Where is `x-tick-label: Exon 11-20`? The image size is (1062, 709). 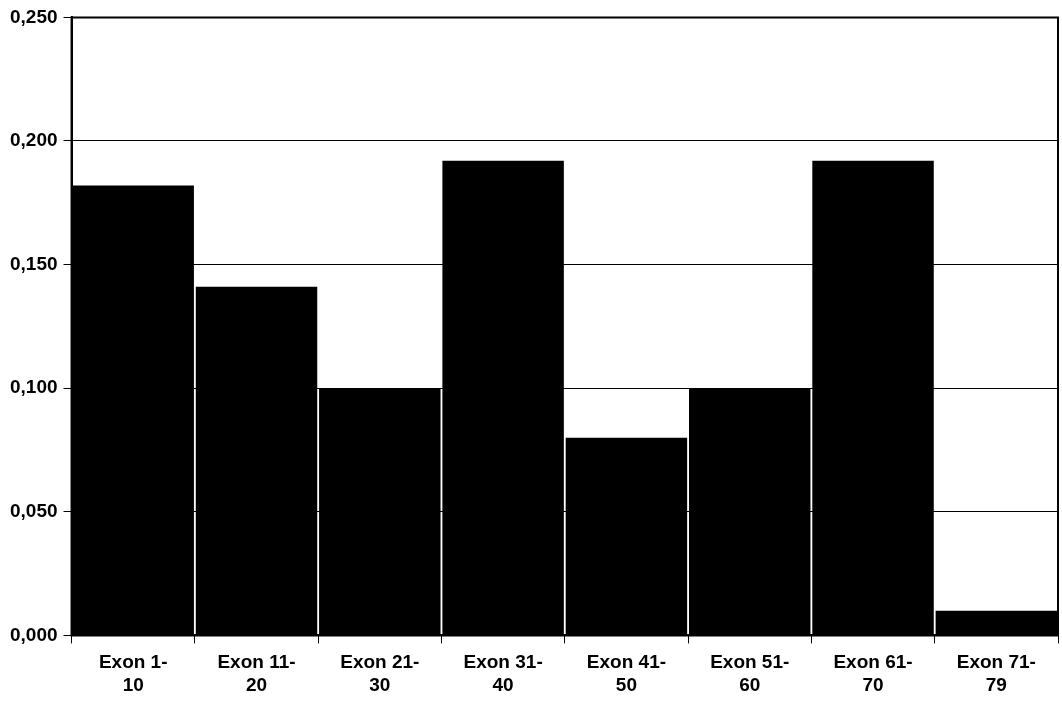
x-tick-label: Exon 11-20 is located at coordinates (256, 673).